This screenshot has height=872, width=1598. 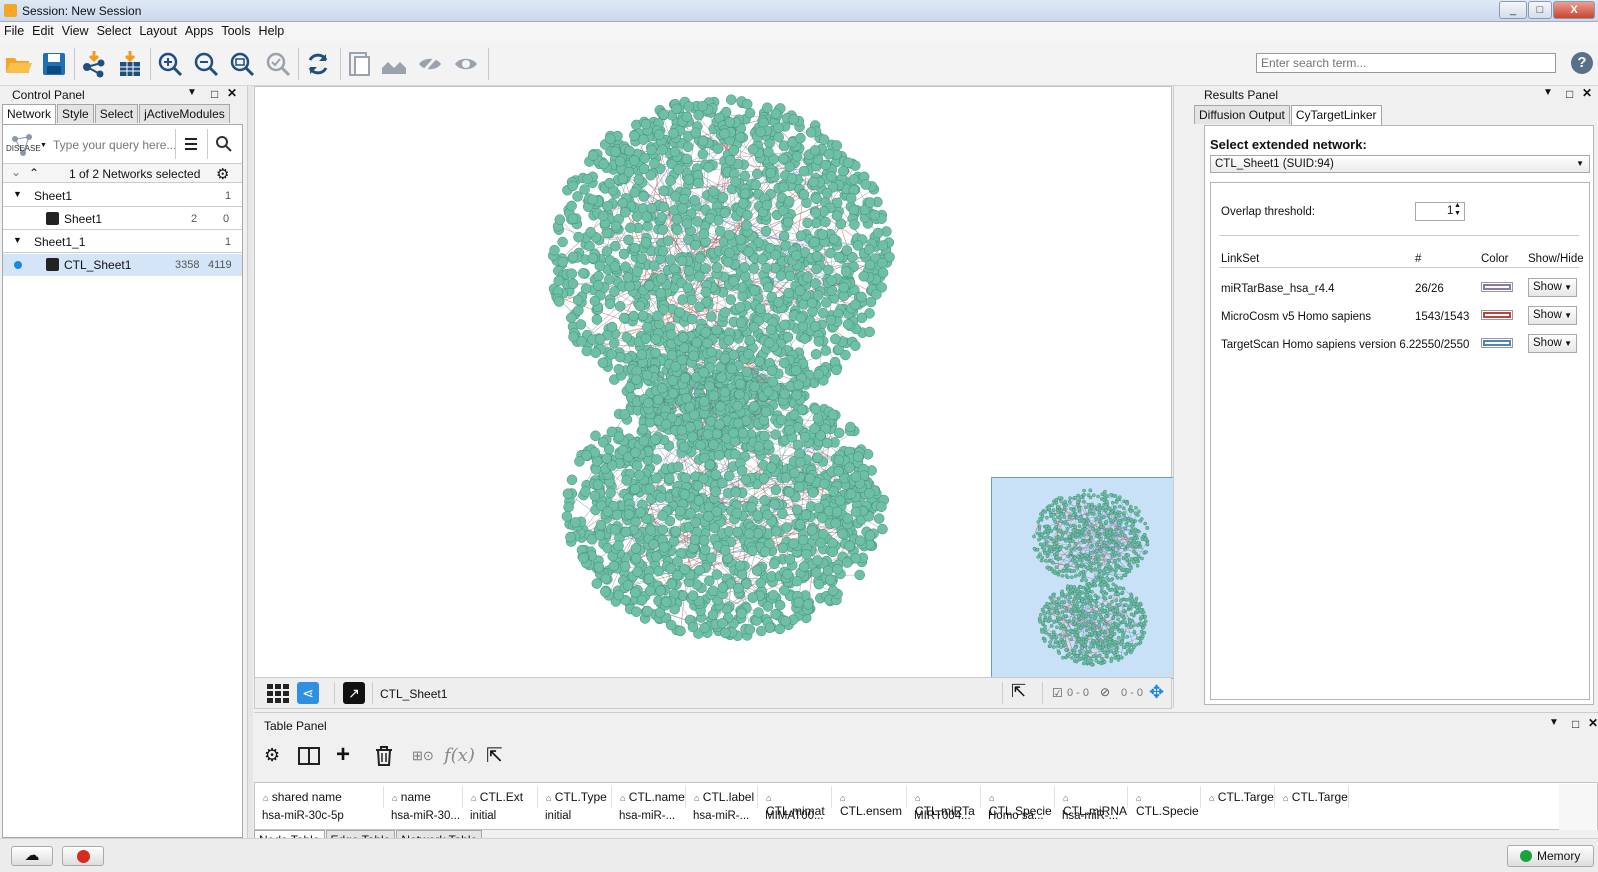 I want to click on column-header: ⌂ name, so click(x=423, y=797).